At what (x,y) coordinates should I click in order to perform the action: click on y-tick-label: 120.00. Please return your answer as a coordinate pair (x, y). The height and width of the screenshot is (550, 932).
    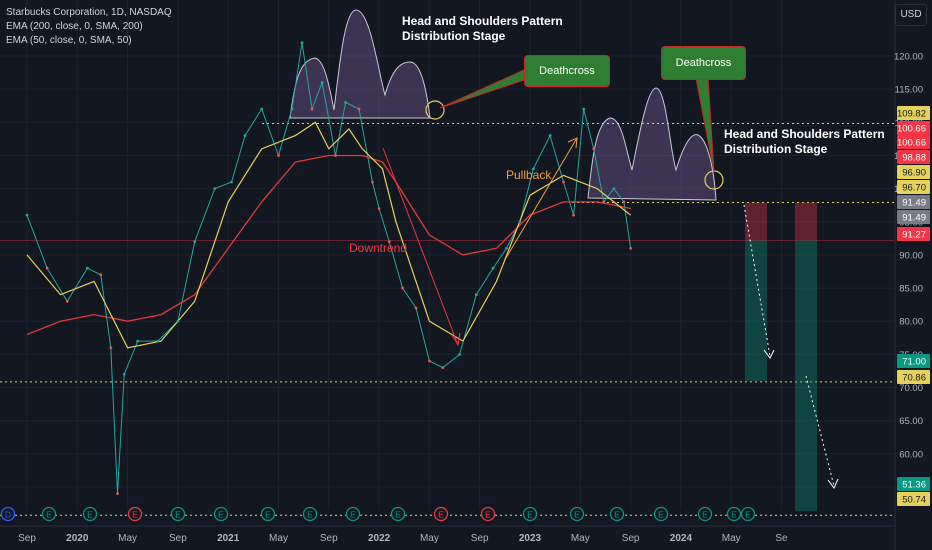
    Looking at the image, I should click on (908, 57).